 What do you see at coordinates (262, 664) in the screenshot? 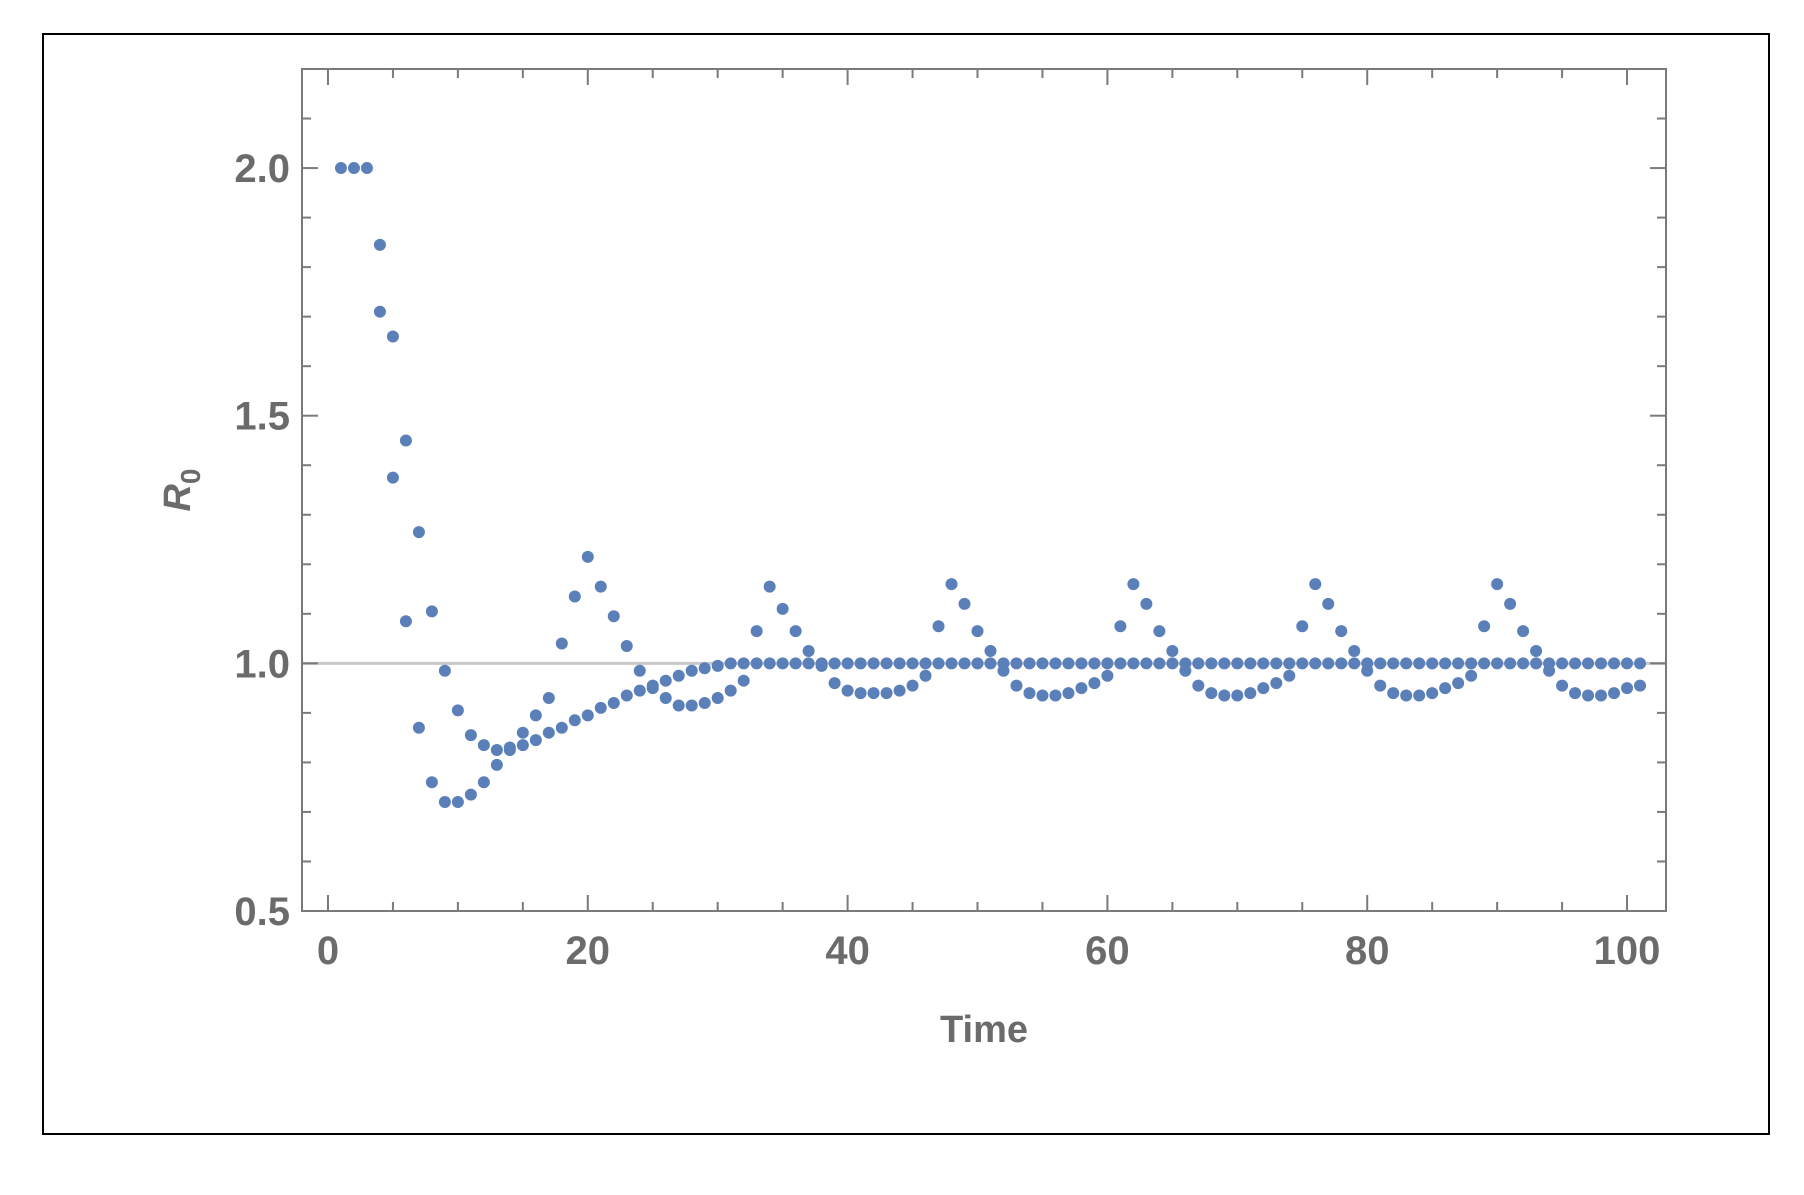
I see `y-tick-label: 1.0` at bounding box center [262, 664].